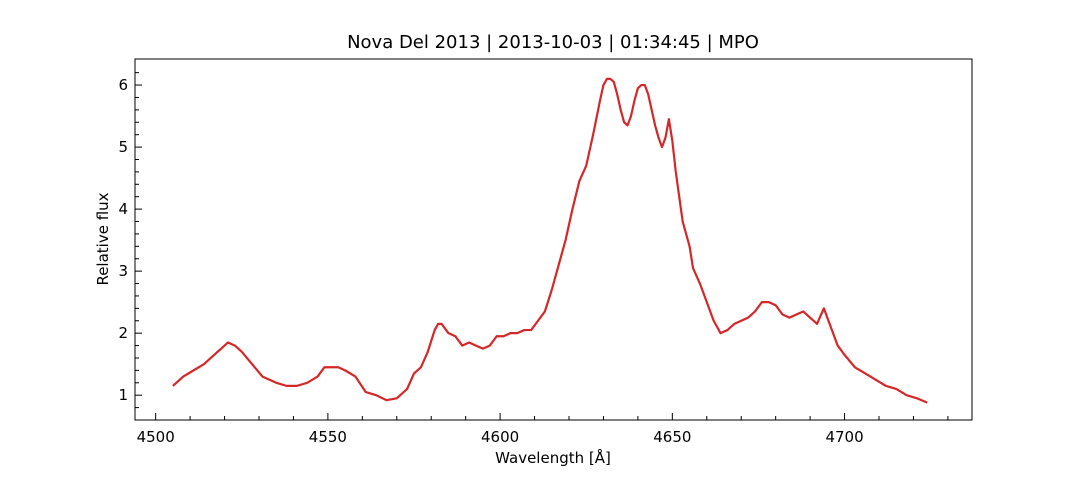  What do you see at coordinates (123, 333) in the screenshot?
I see `y-tick-label: 2` at bounding box center [123, 333].